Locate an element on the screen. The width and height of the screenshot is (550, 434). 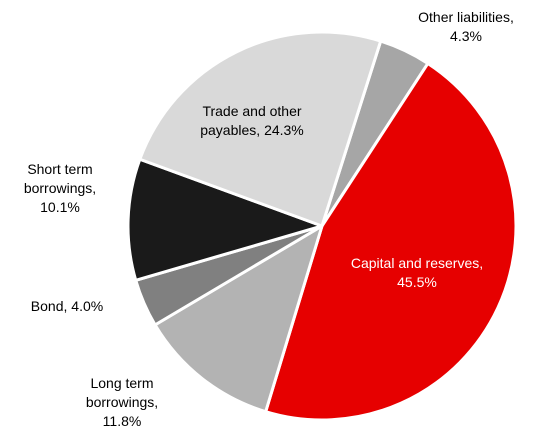
slice-label: Short term borrowings, 10.1% is located at coordinates (60, 188).